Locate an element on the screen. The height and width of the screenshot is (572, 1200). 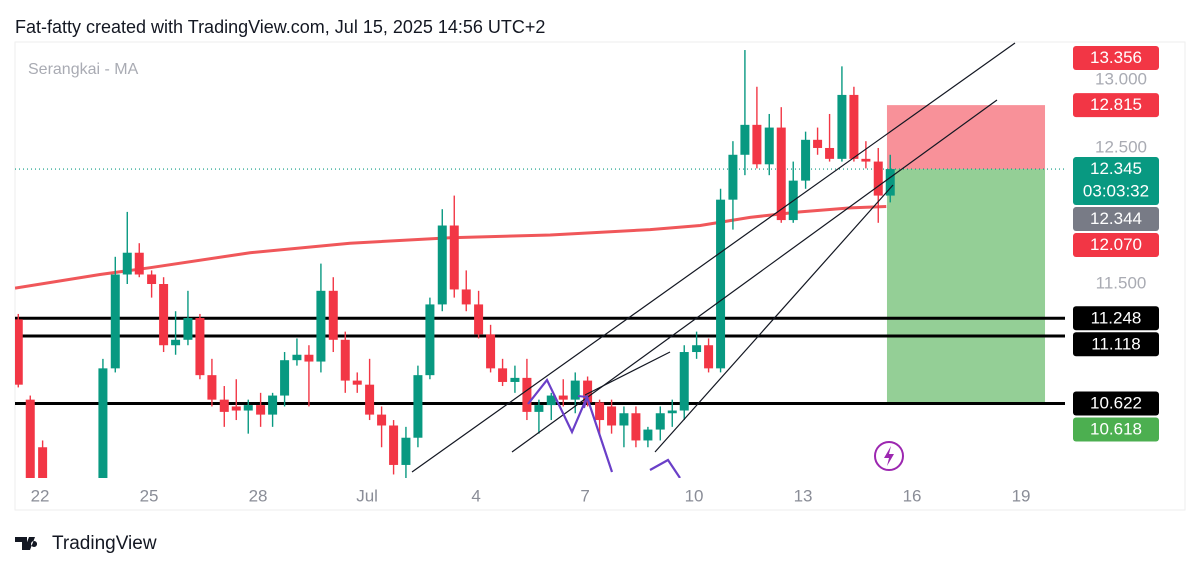
footer-brand: TradingView is located at coordinates (104, 543).